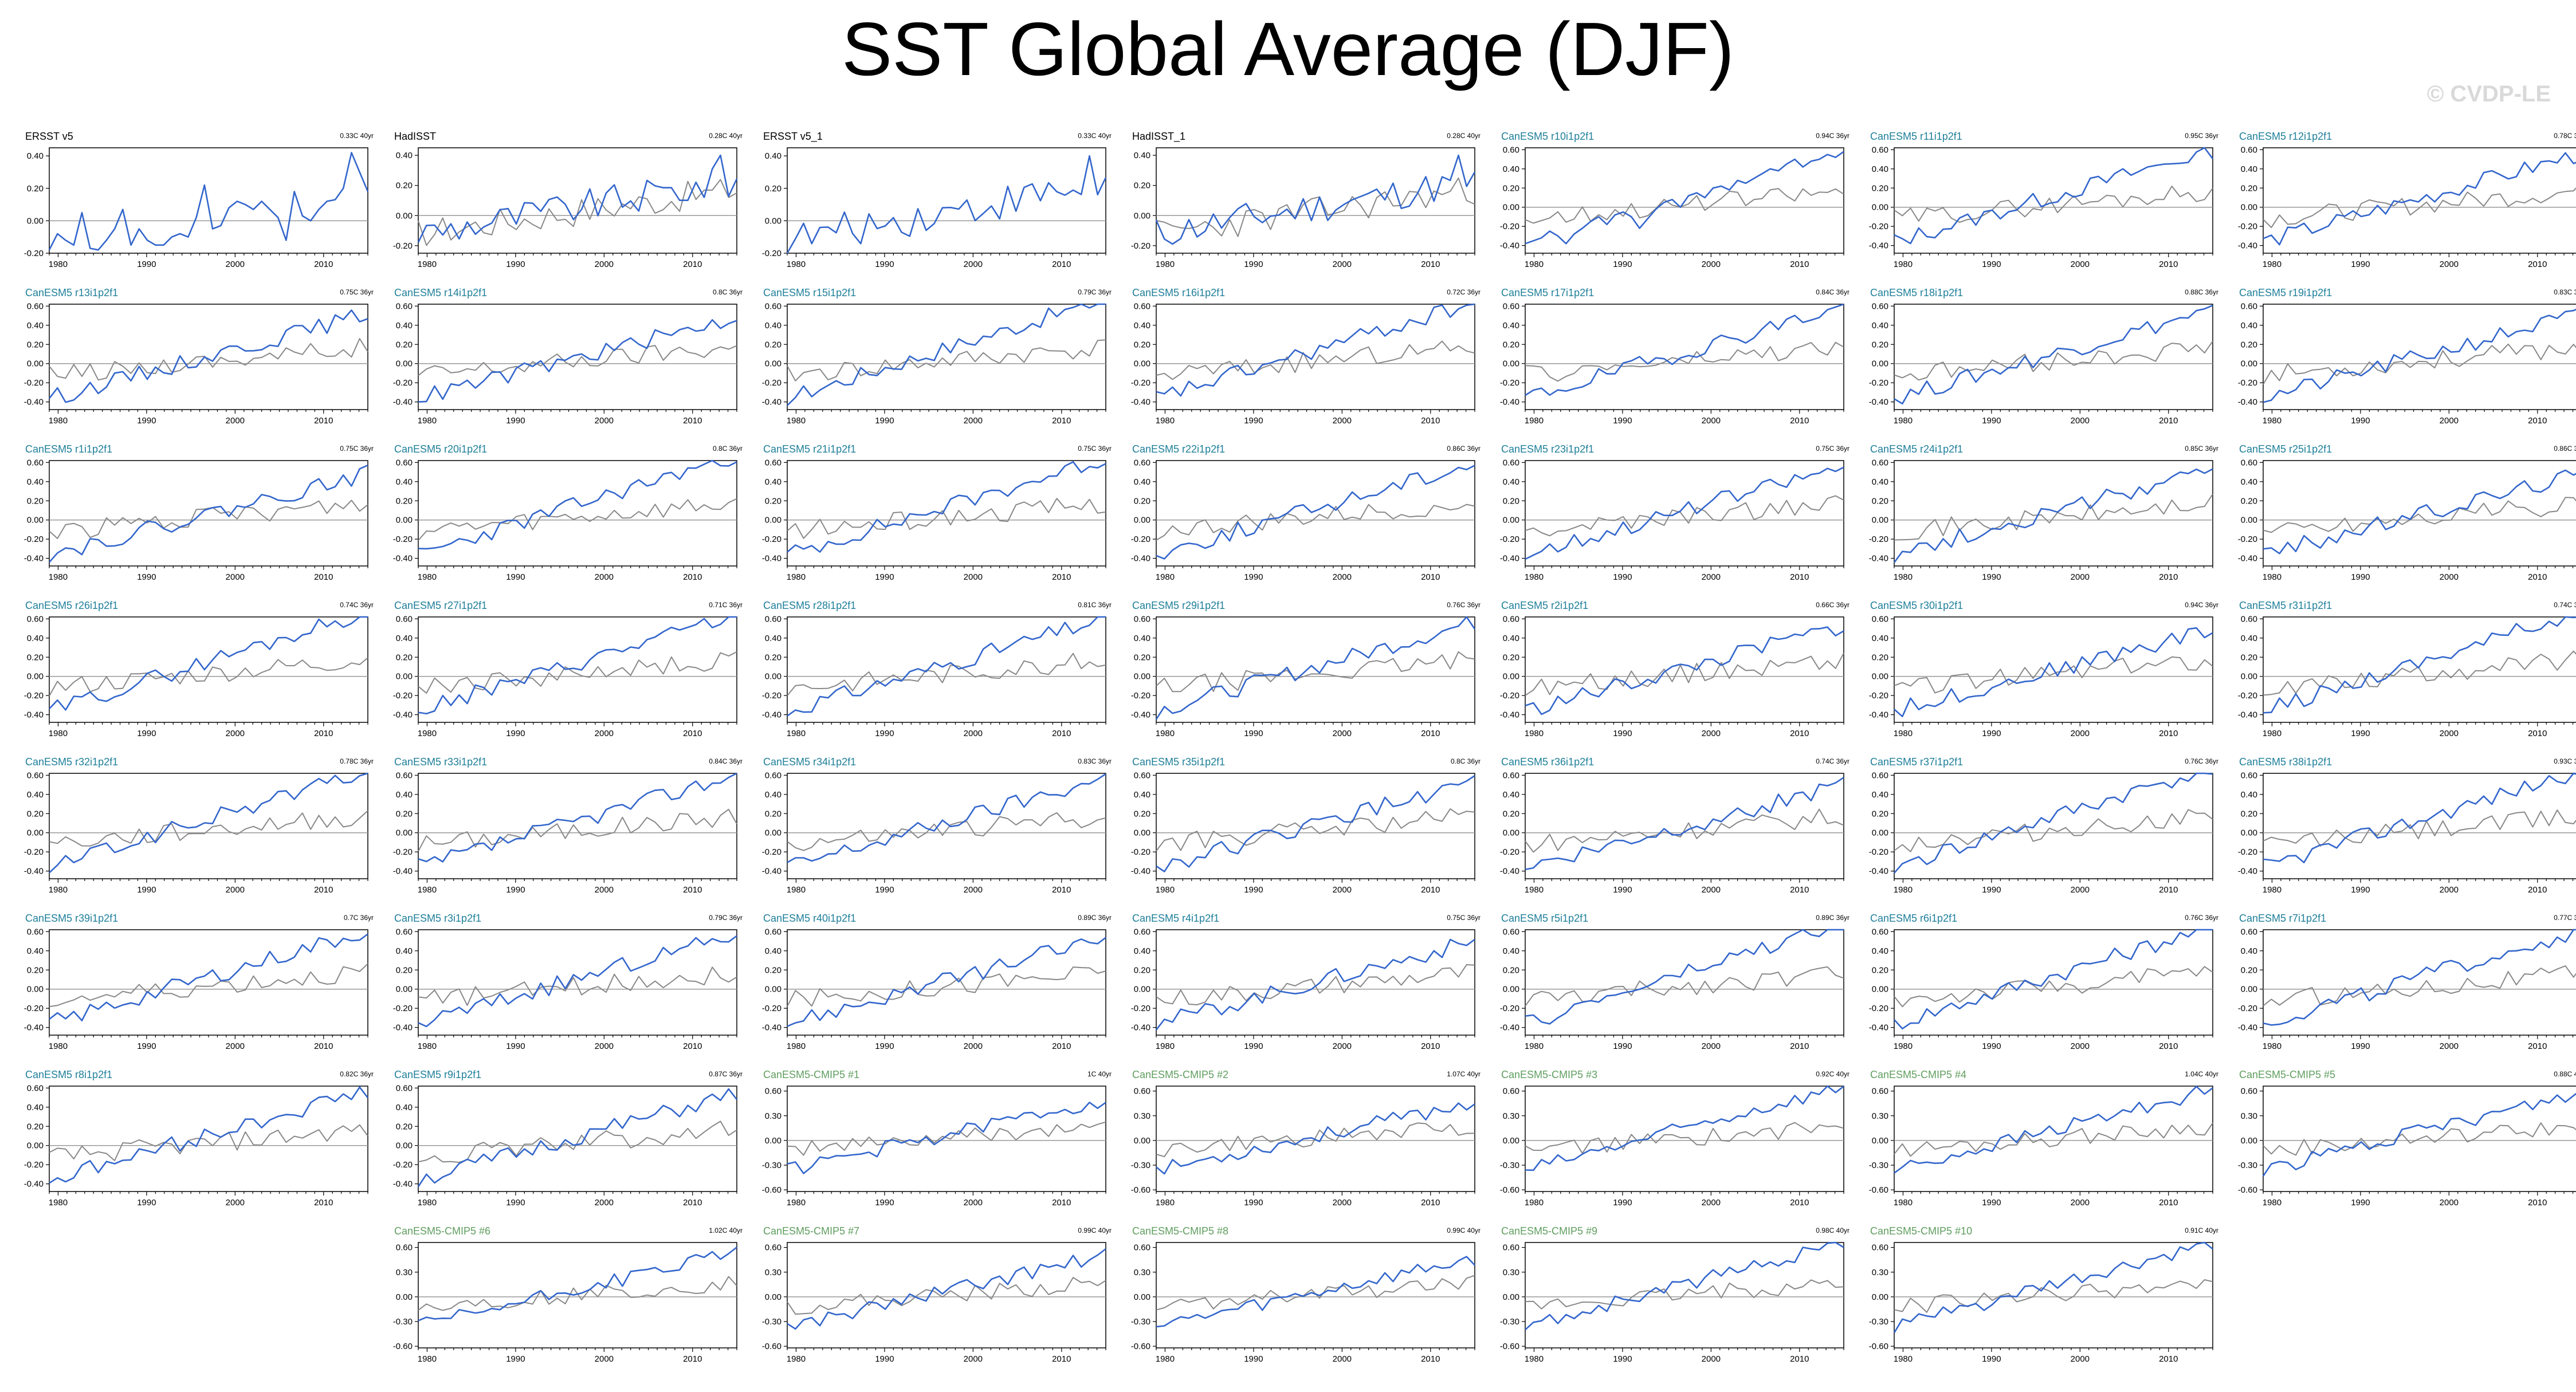  I want to click on panel-title: CanESM5 r28i1p2f1, so click(810, 605).